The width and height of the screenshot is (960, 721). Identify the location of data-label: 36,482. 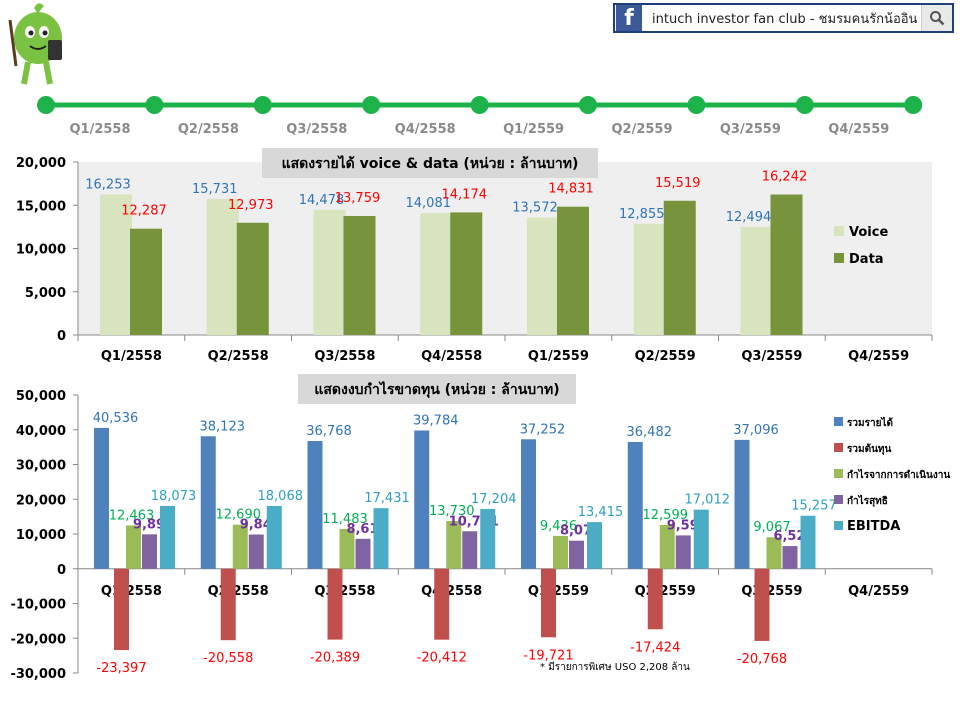
(650, 432).